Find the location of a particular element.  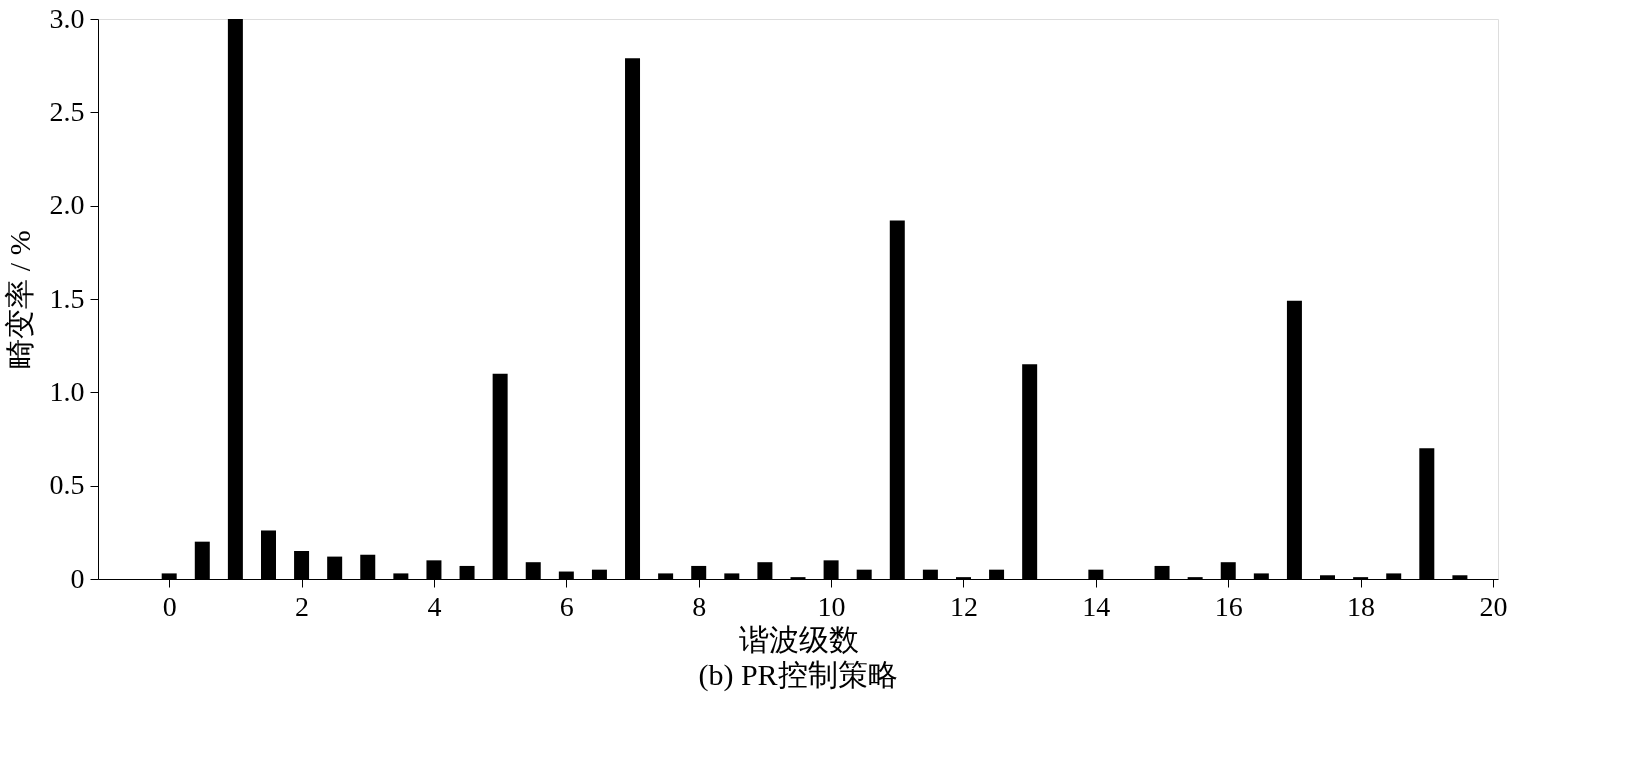

y-tick-label: 1.5 is located at coordinates (67, 298).